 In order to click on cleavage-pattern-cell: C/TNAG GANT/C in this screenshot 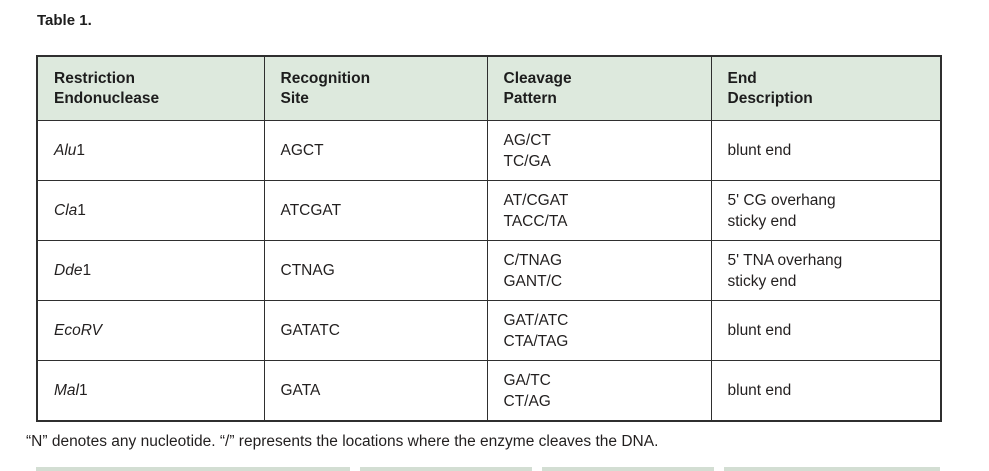, I will do `click(599, 270)`.